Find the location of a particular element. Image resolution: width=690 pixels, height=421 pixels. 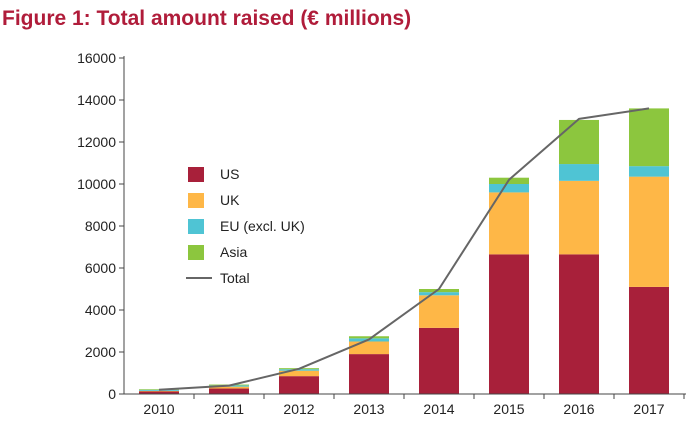

legend-label-total: Total is located at coordinates (235, 278).